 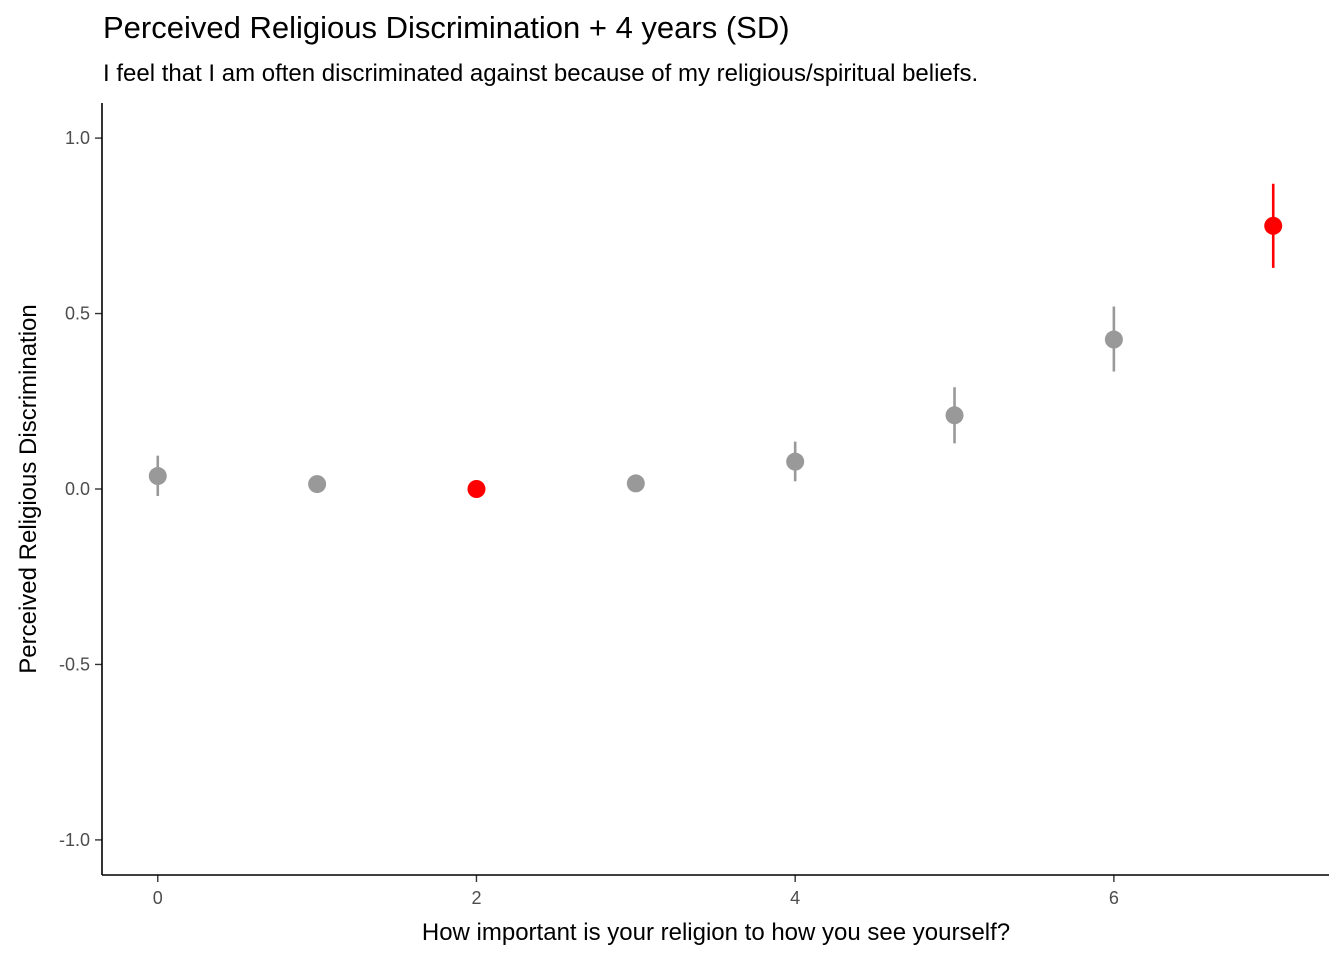 I want to click on x-tick-label: 4, so click(x=795, y=898).